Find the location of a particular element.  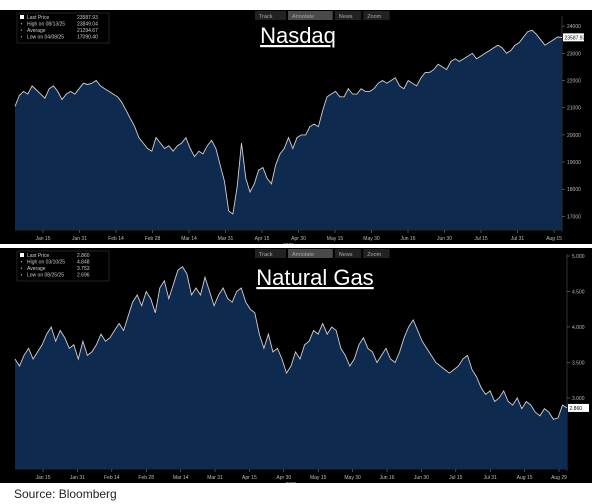

x-tick-label: Aug 29 is located at coordinates (559, 478).